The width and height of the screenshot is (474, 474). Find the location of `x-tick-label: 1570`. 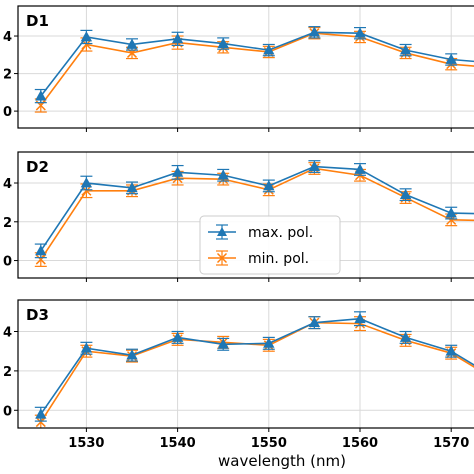

x-tick-label: 1570 is located at coordinates (451, 443).